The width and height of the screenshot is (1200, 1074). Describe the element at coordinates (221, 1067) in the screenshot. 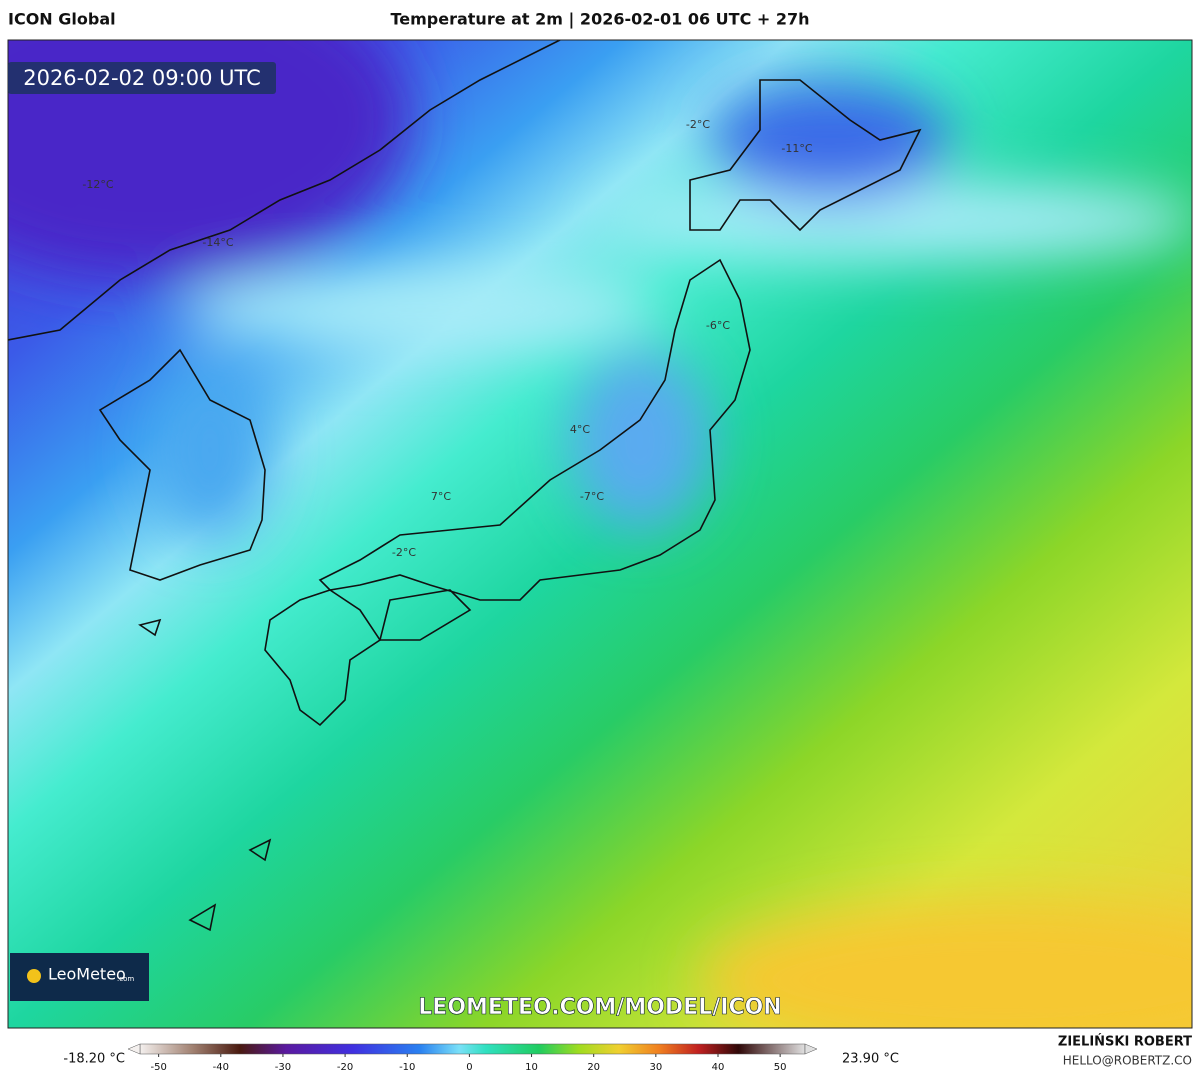

I see `colorbar-tick-label: -40` at that location.